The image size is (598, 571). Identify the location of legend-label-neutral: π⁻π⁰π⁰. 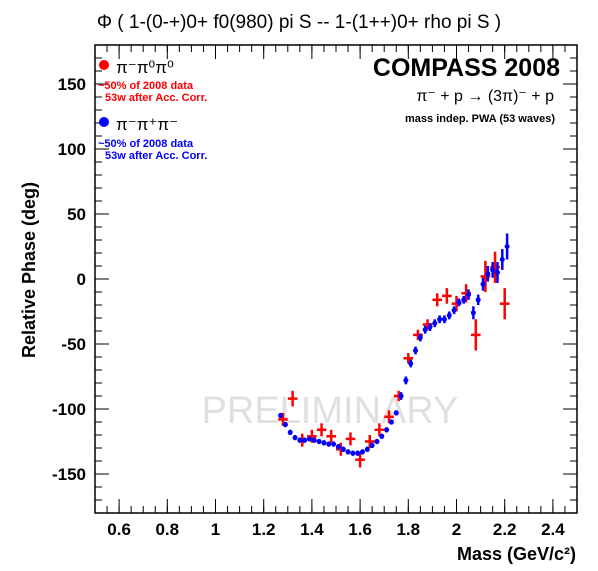
(145, 67).